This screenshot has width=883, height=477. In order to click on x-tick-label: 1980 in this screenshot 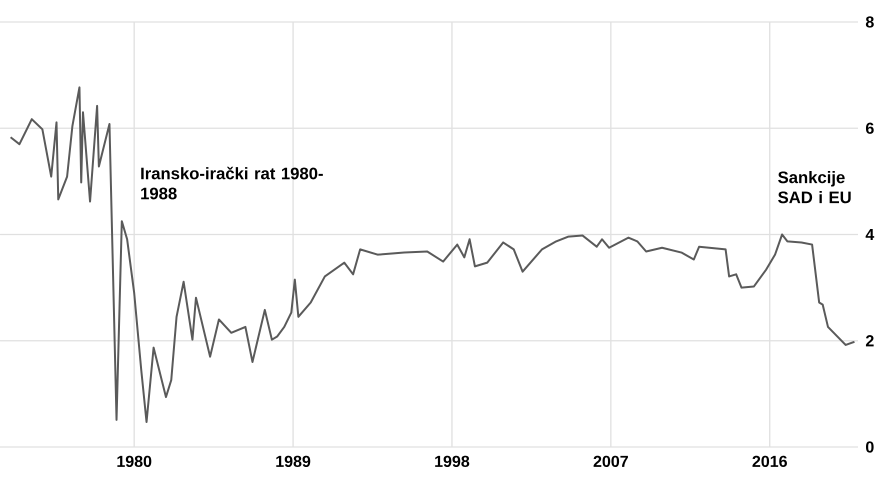, I will do `click(134, 462)`.